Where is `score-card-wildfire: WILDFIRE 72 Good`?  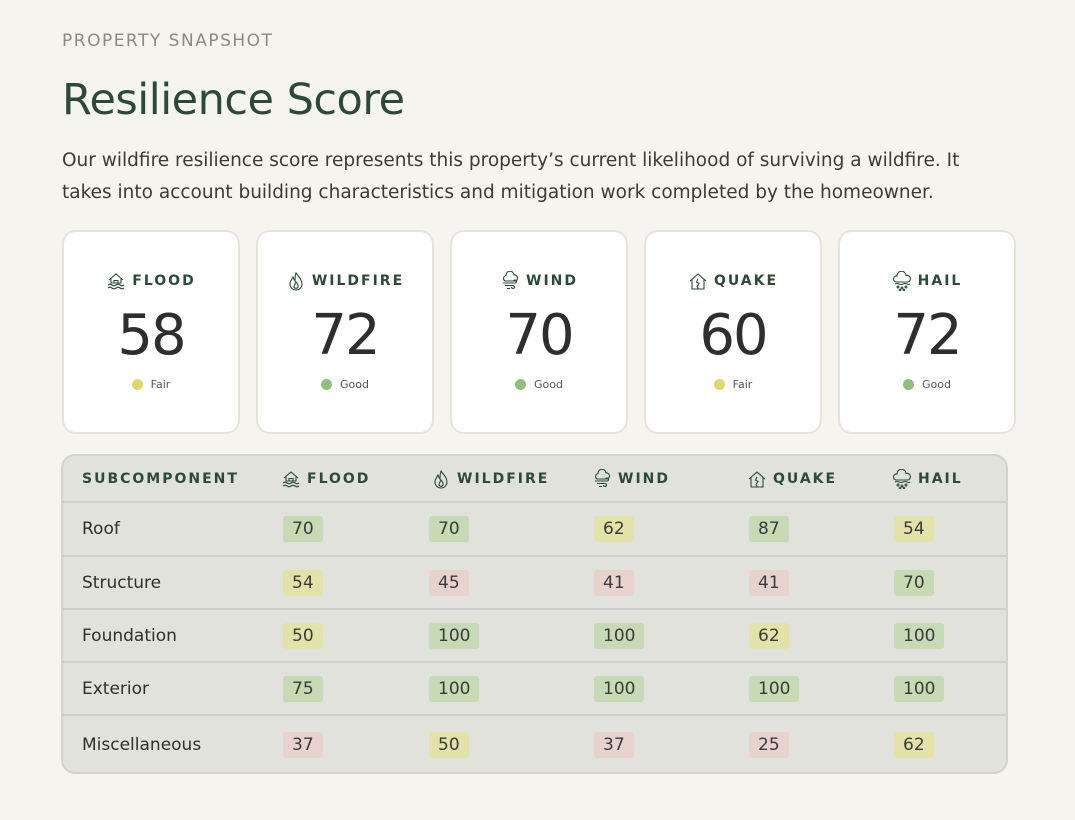
score-card-wildfire: WILDFIRE 72 Good is located at coordinates (345, 332).